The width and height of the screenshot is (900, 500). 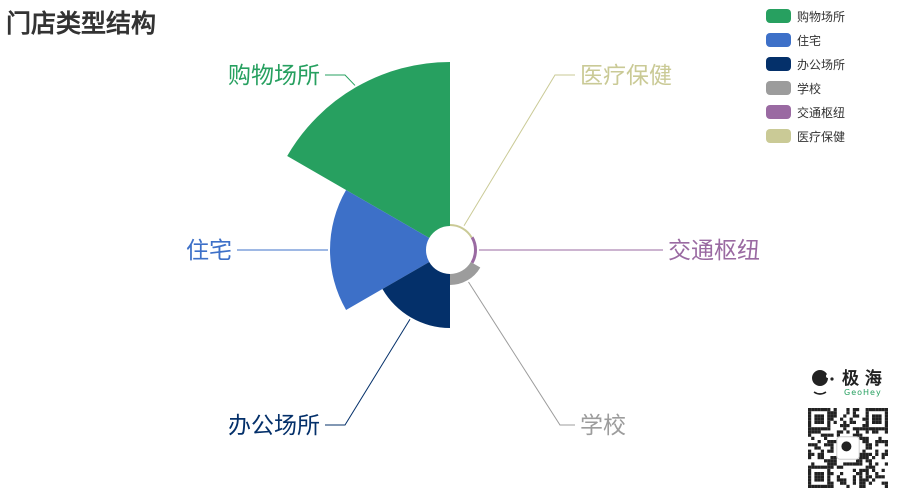 What do you see at coordinates (821, 136) in the screenshot?
I see `legend-label: 医疗保健` at bounding box center [821, 136].